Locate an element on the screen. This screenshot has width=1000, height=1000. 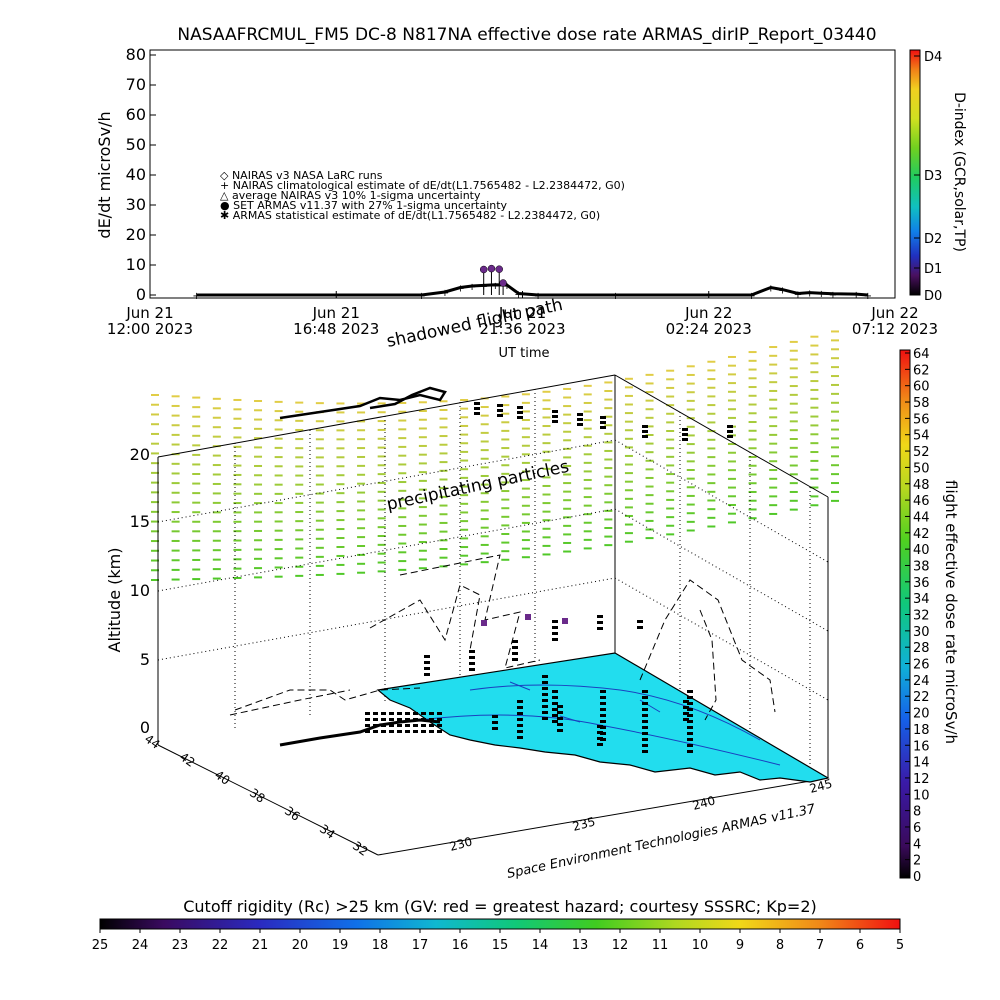
top-series: + + + + + + + ++ + + ++ + + + + + + + is located at coordinates (532, 283).